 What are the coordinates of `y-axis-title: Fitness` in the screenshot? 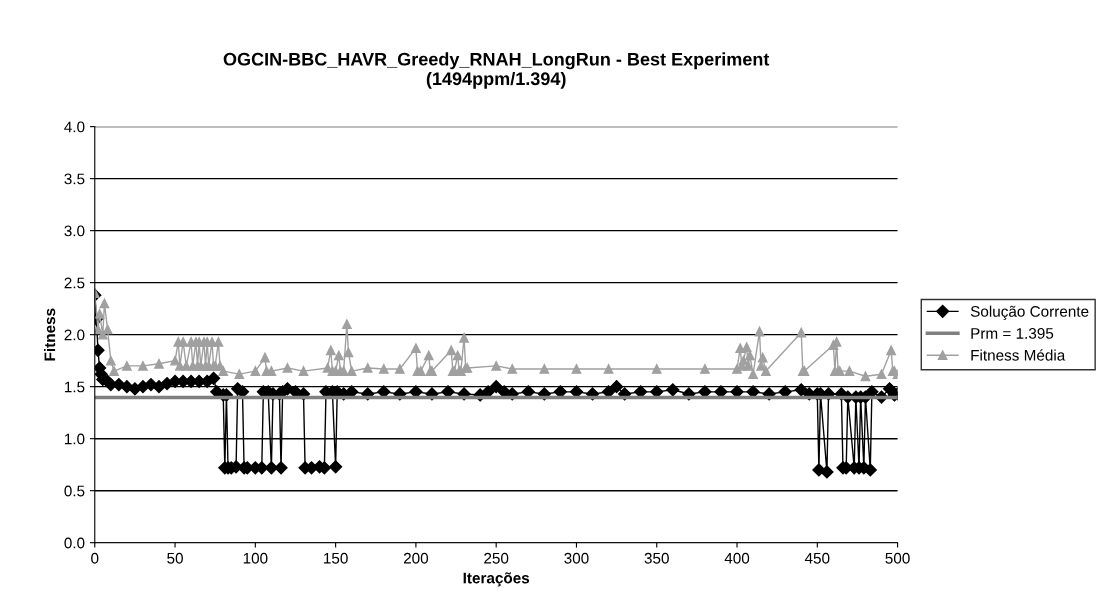 It's located at (50, 334).